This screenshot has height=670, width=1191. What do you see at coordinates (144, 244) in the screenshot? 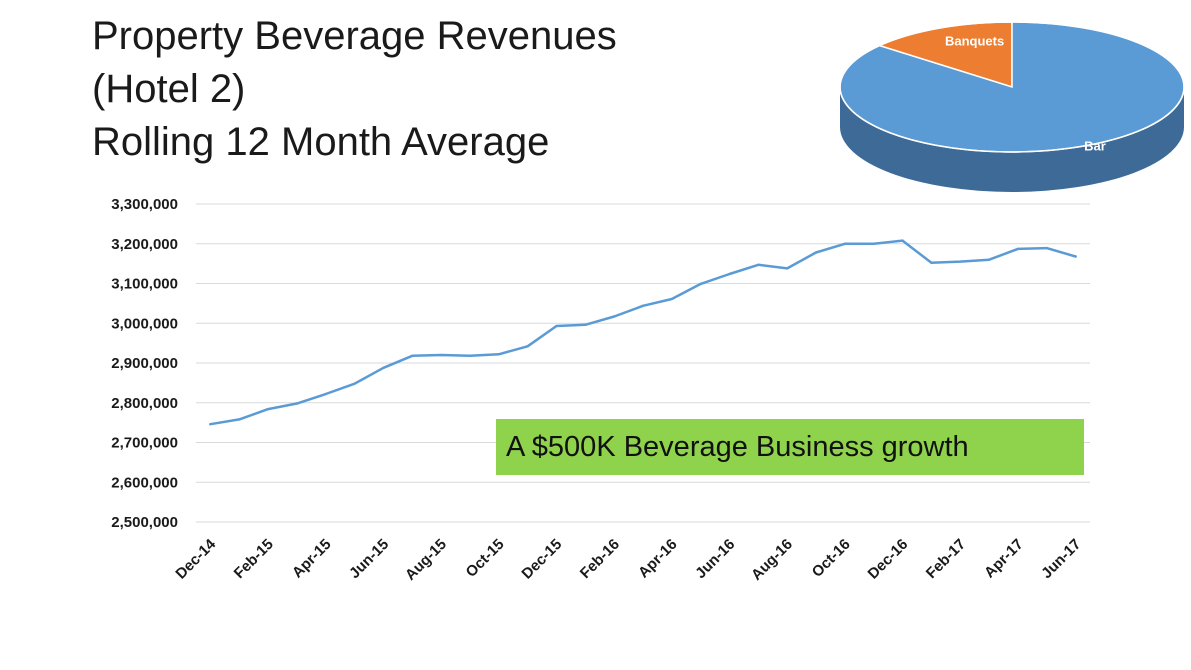
I see `y-tick-label: 3,200,000` at bounding box center [144, 244].